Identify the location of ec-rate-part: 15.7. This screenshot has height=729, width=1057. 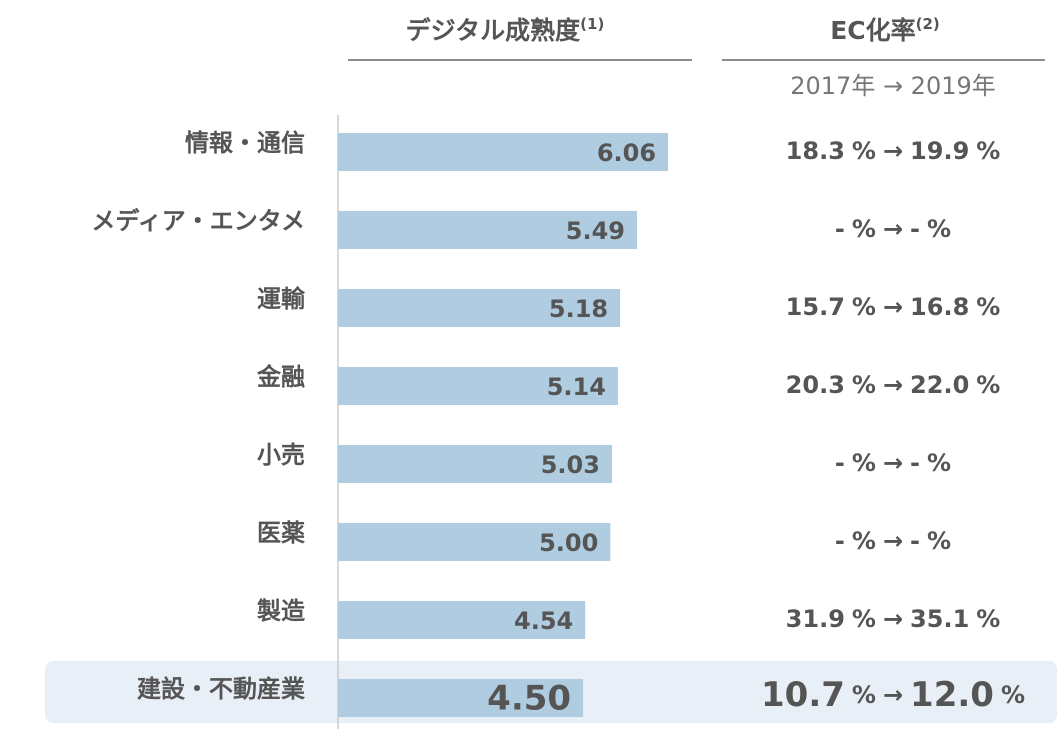
(815, 307).